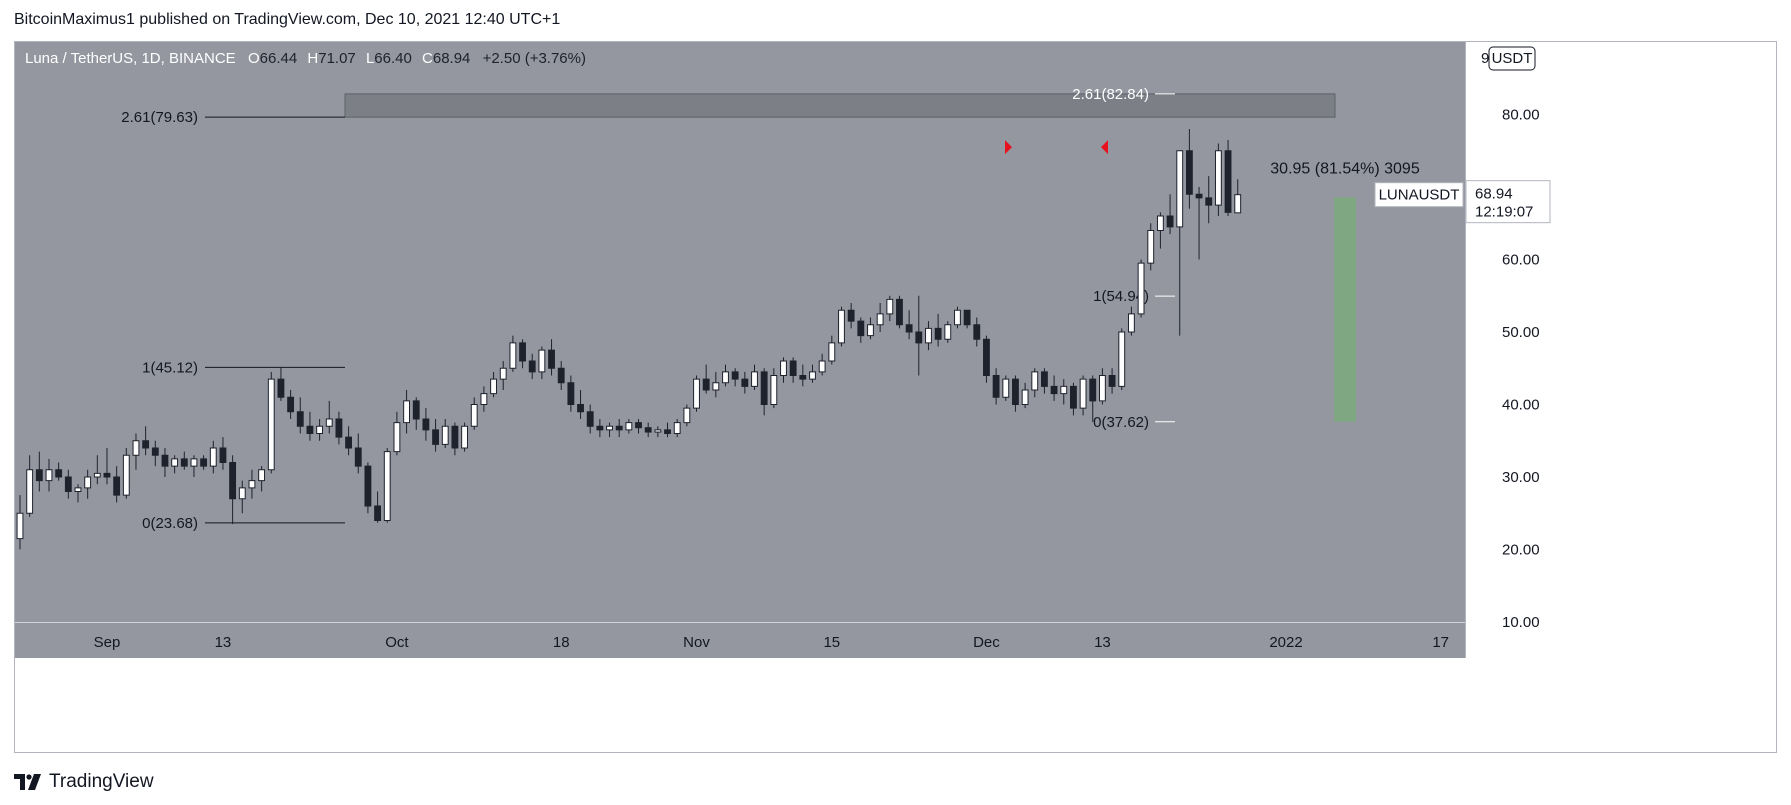 This screenshot has width=1791, height=805. What do you see at coordinates (1512, 58) in the screenshot?
I see `currency-badge` at bounding box center [1512, 58].